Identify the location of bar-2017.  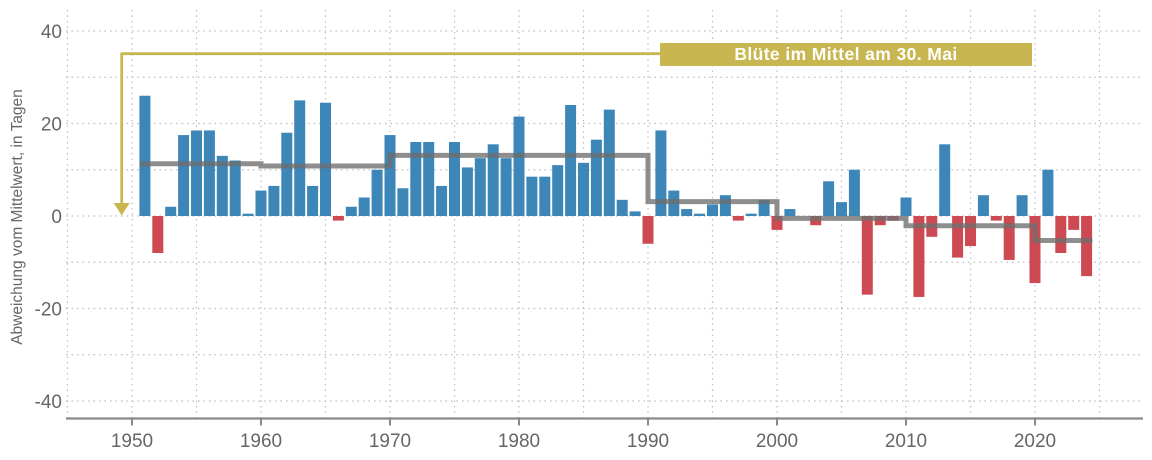
(996, 218).